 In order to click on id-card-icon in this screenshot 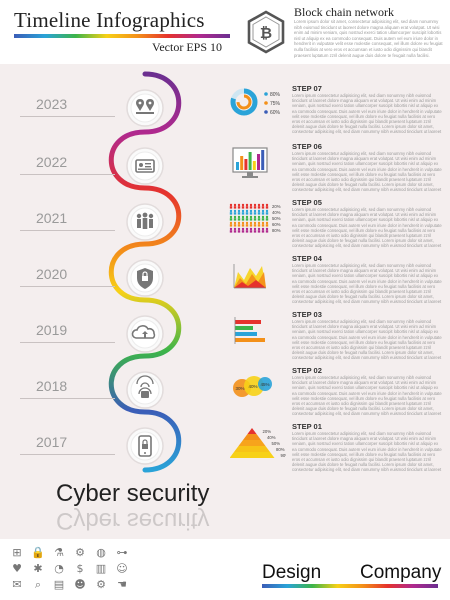, I will do `click(145, 166)`.